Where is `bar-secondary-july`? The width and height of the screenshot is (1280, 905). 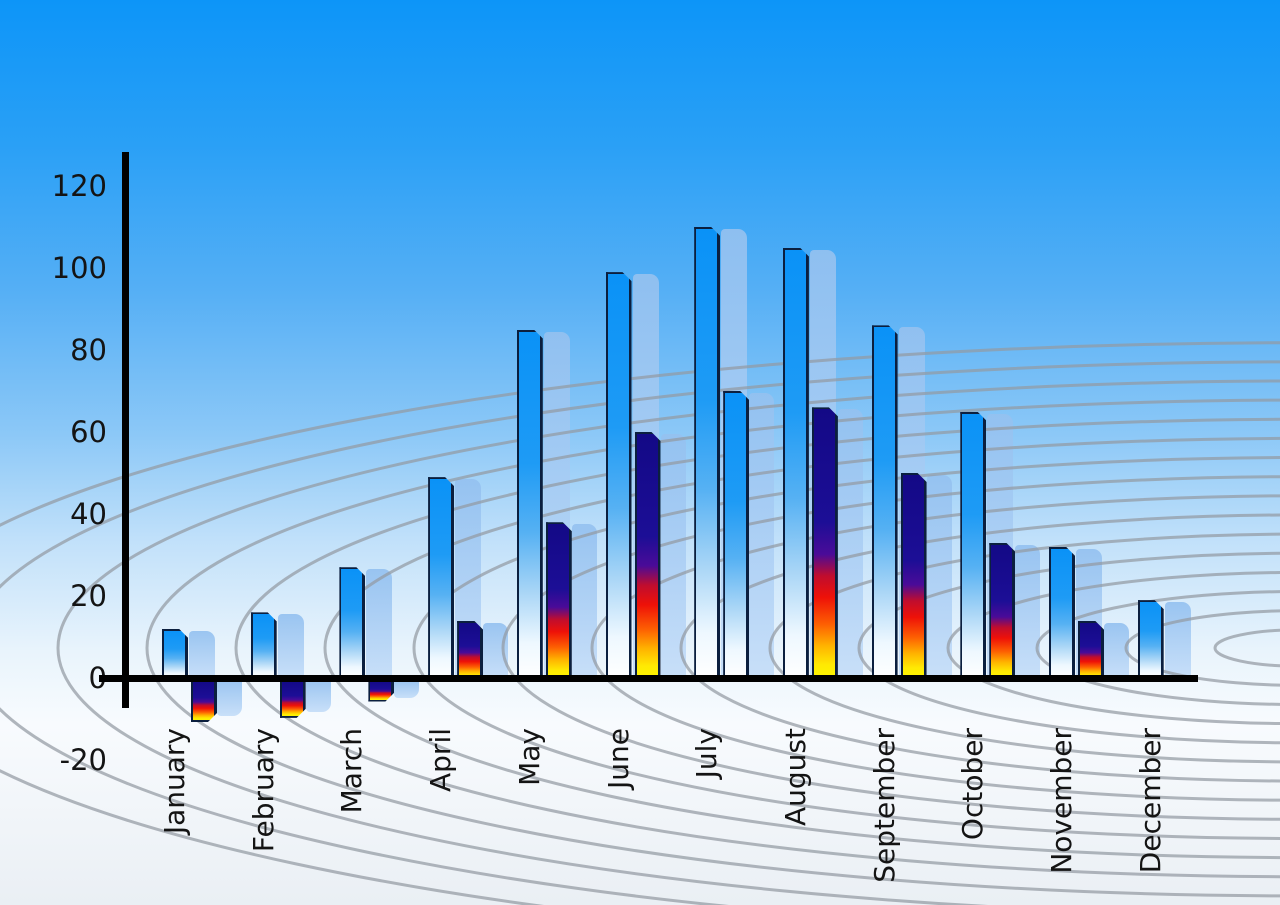 bar-secondary-july is located at coordinates (736, 534).